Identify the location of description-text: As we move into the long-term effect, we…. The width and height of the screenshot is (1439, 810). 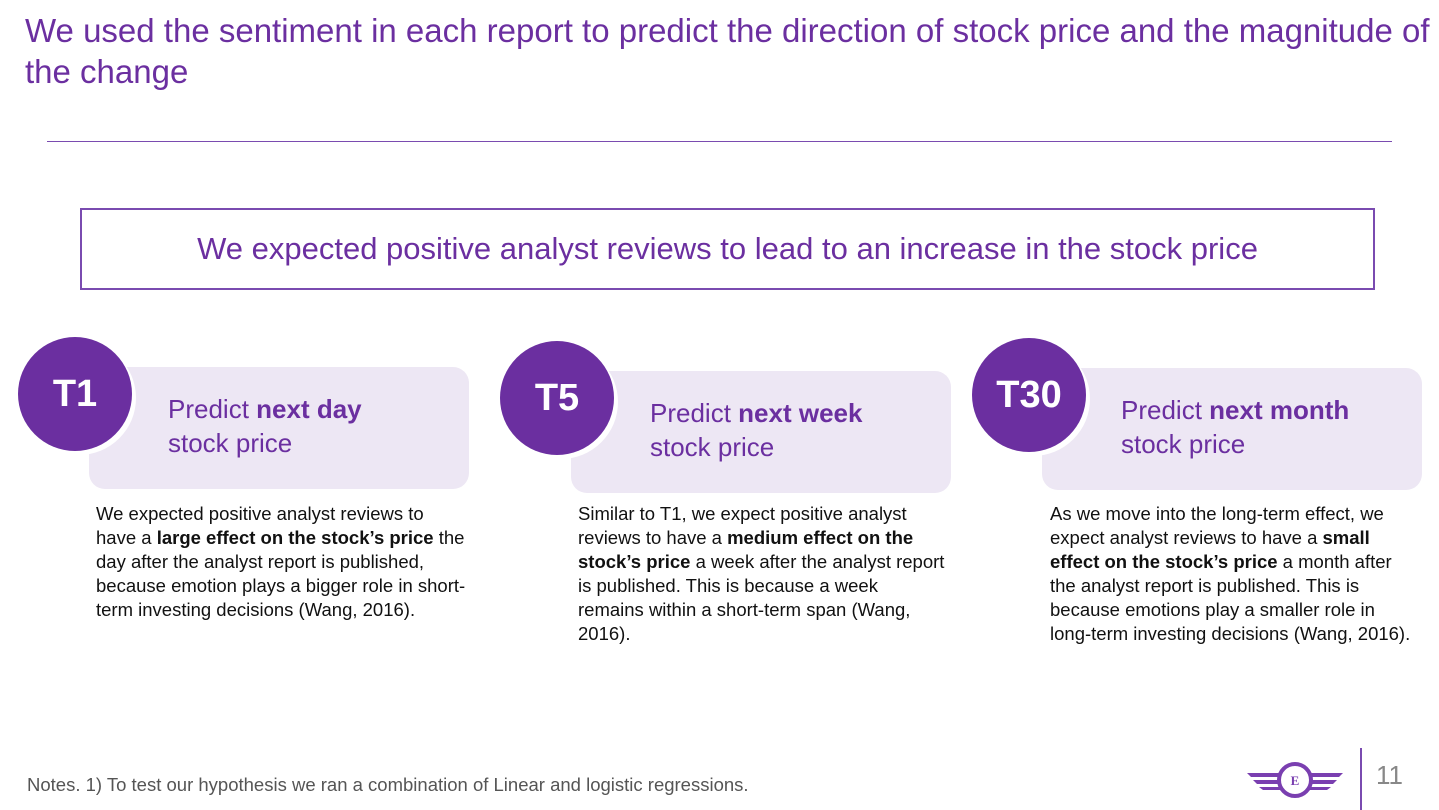
(1217, 525).